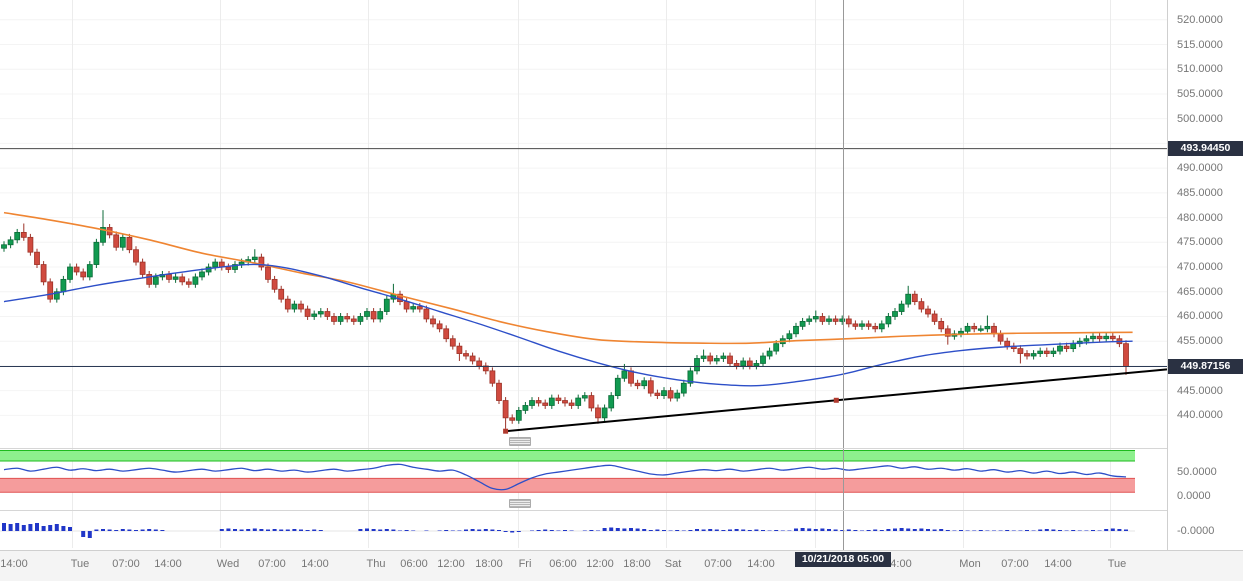  What do you see at coordinates (1200, 217) in the screenshot?
I see `price-tick-label: 480.0000` at bounding box center [1200, 217].